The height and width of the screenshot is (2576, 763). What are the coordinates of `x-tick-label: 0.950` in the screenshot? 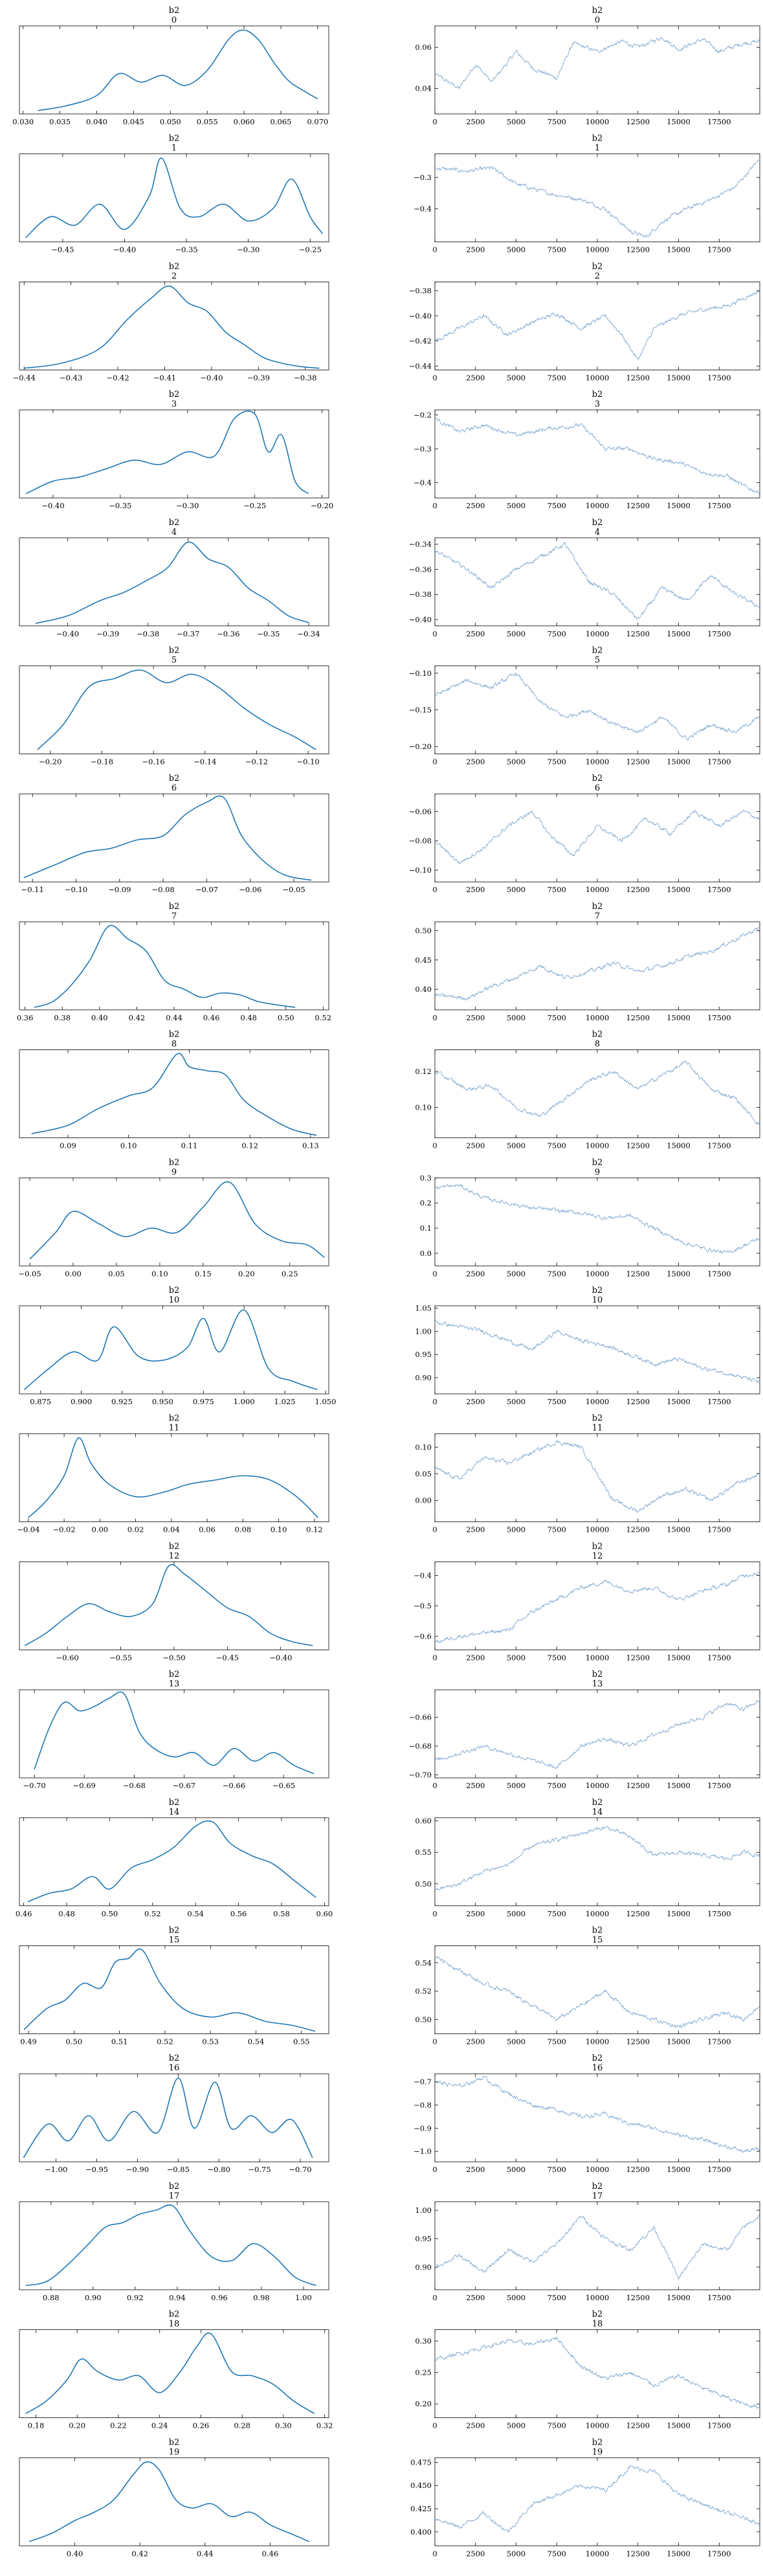 It's located at (162, 1401).